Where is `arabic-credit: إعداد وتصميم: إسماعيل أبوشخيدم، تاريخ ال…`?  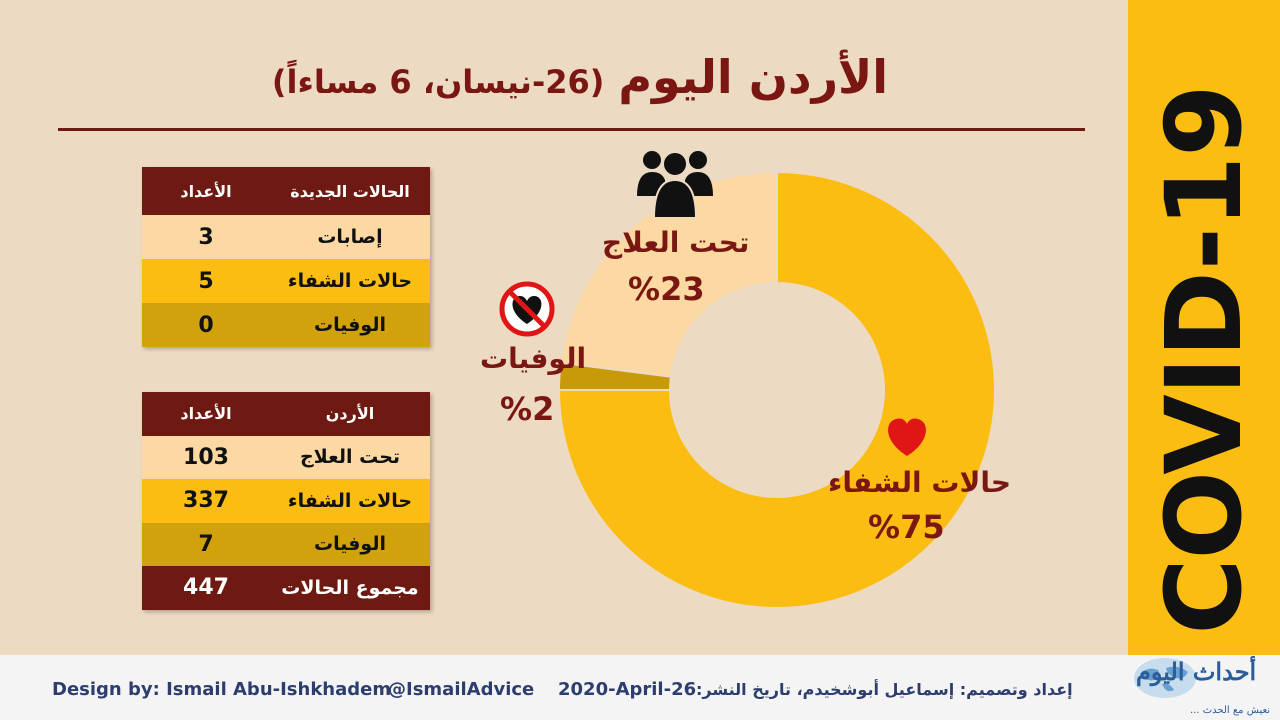 arabic-credit: إعداد وتصميم: إسماعيل أبوشخيدم، تاريخ ال… is located at coordinates (884, 689).